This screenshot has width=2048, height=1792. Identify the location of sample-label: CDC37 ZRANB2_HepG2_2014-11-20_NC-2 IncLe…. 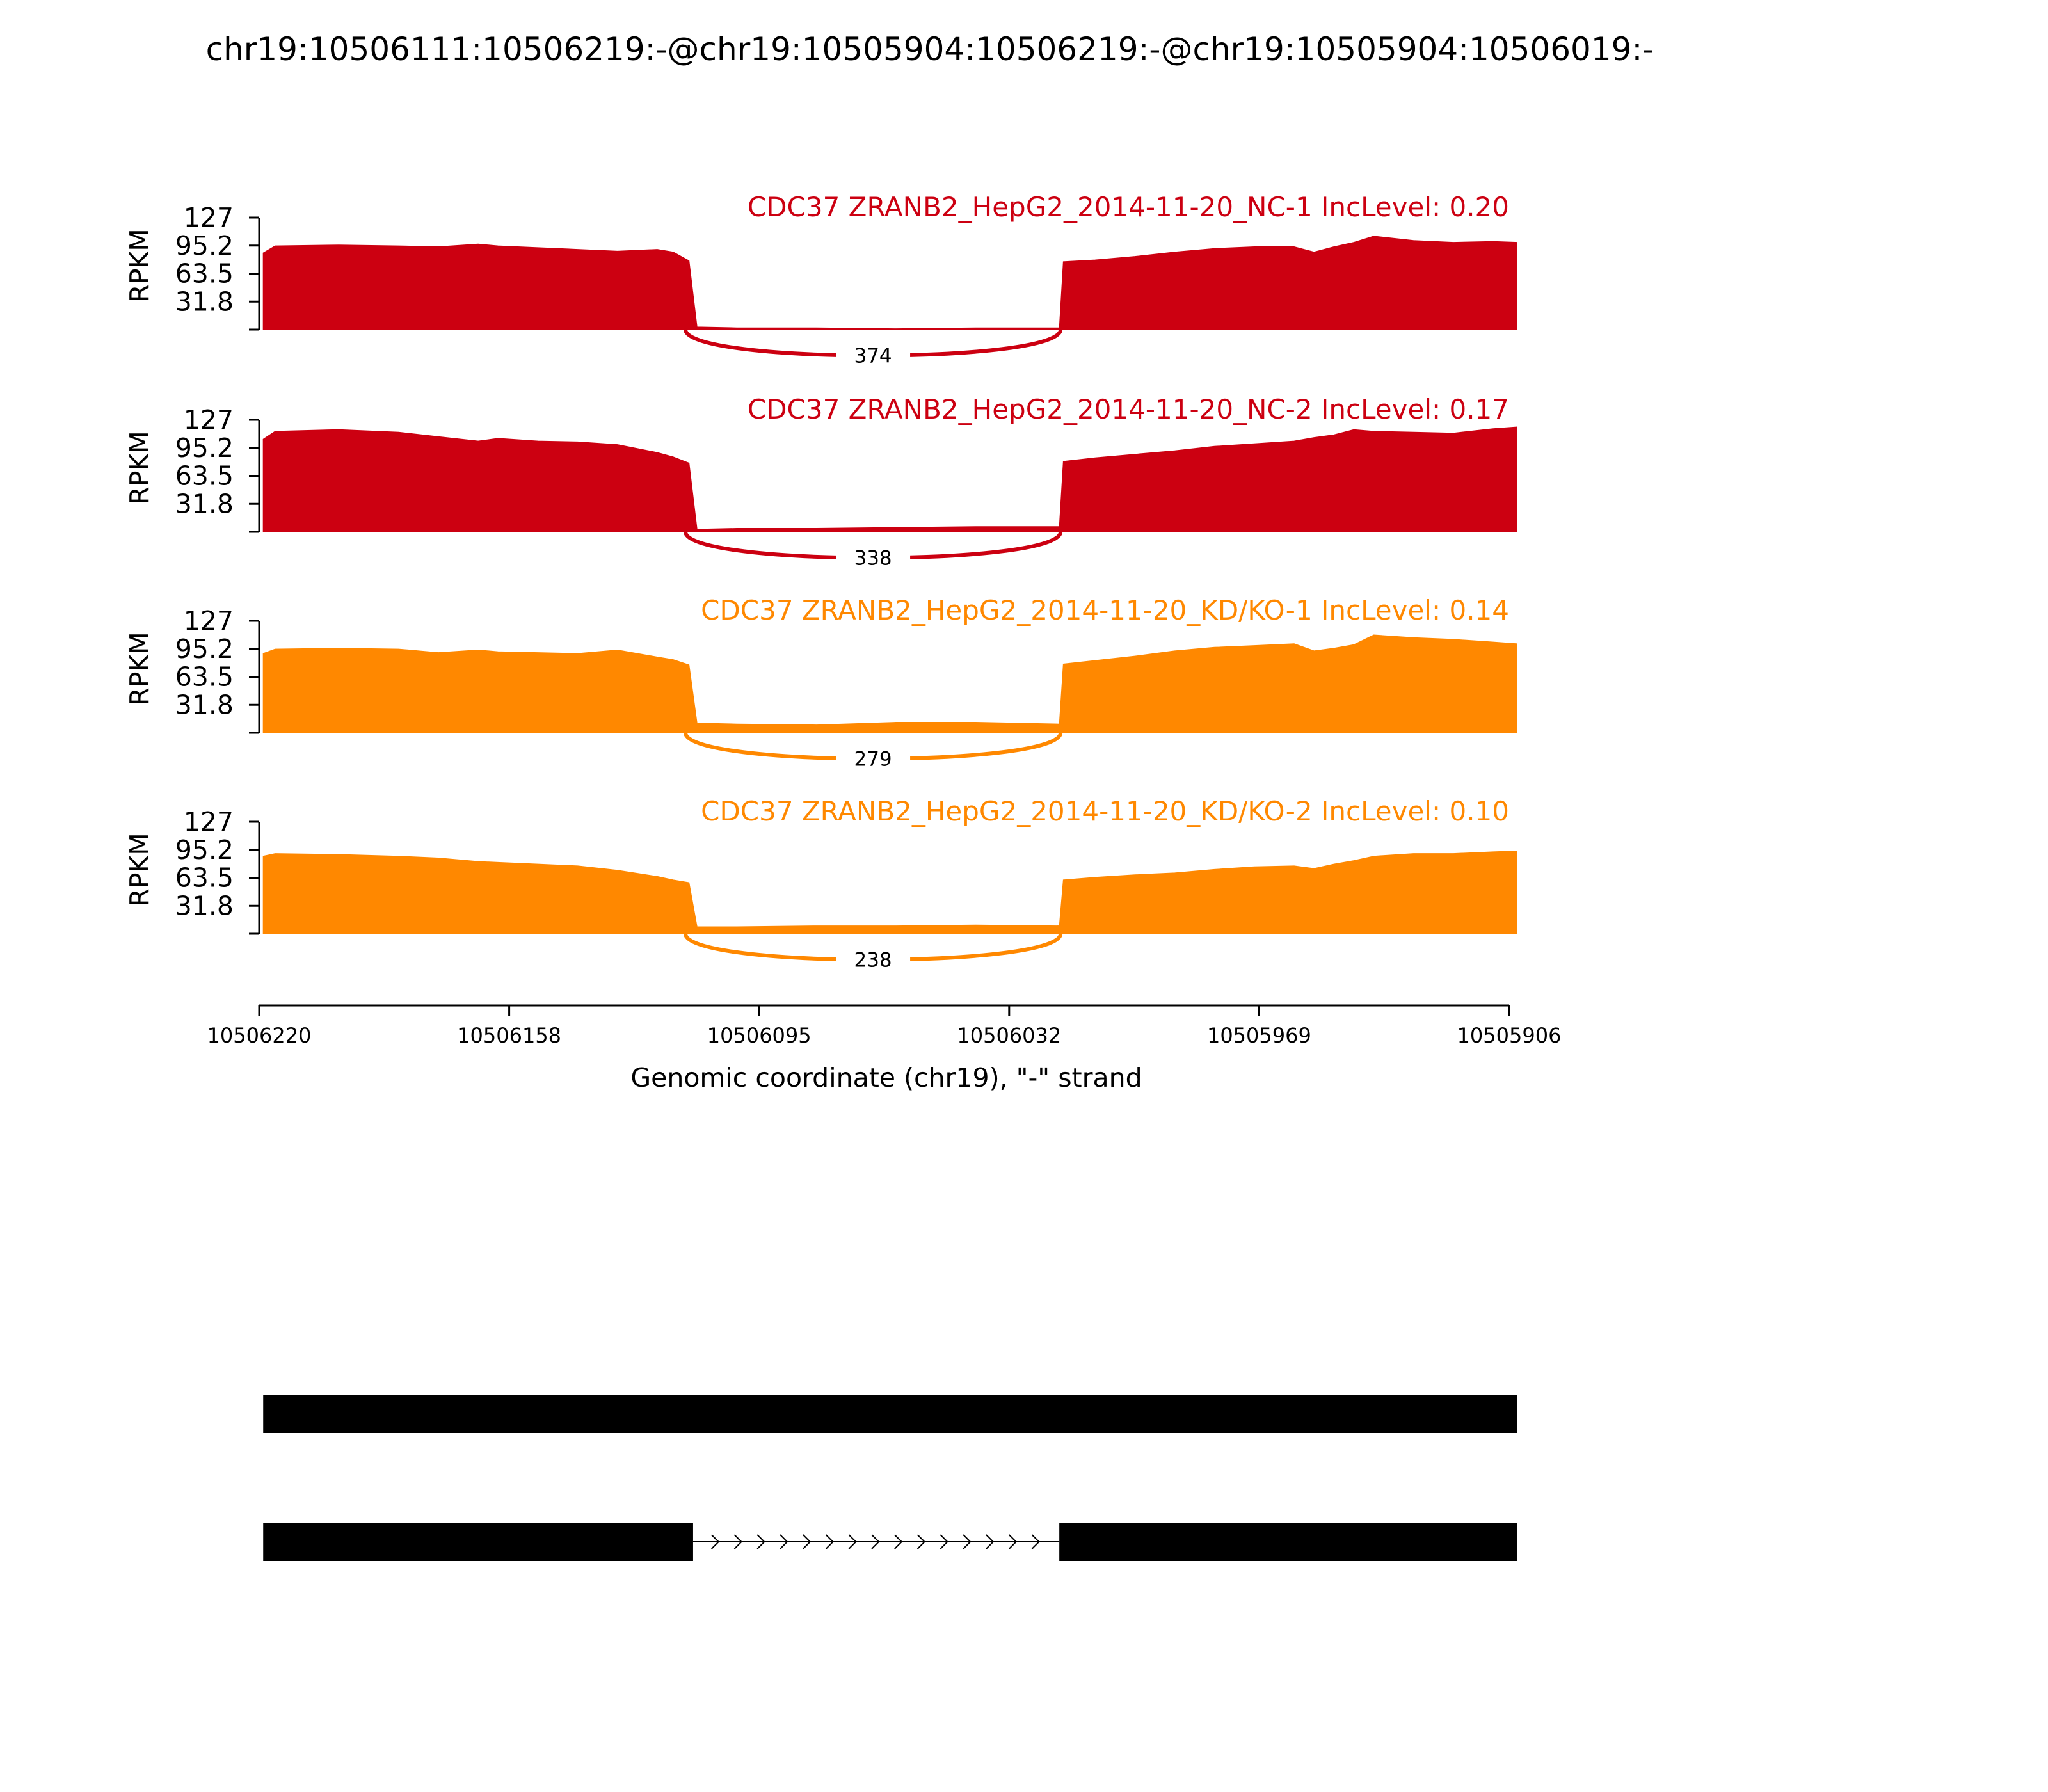
(1128, 409).